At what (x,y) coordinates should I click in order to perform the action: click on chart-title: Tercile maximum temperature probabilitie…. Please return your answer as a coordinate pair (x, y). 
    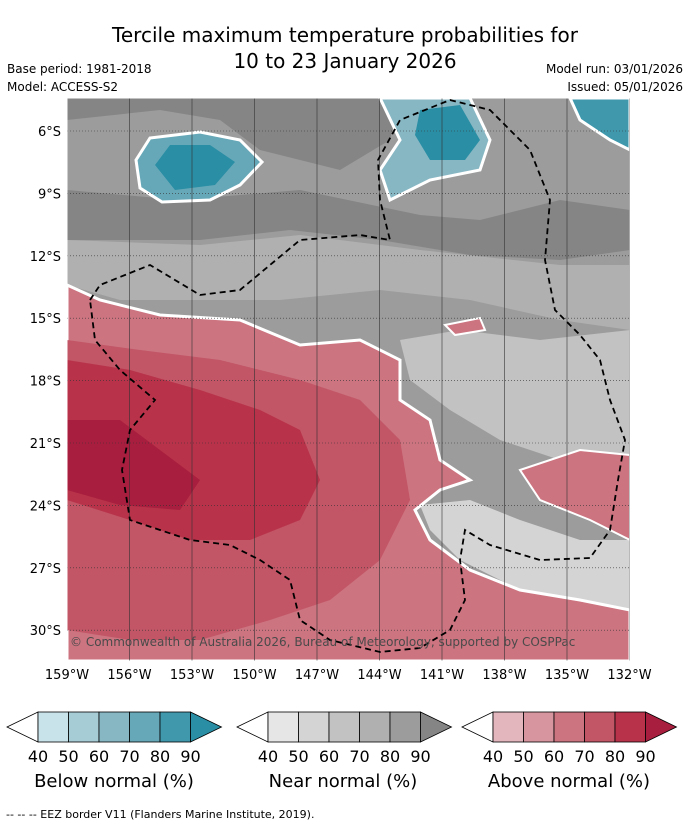
    Looking at the image, I should click on (345, 48).